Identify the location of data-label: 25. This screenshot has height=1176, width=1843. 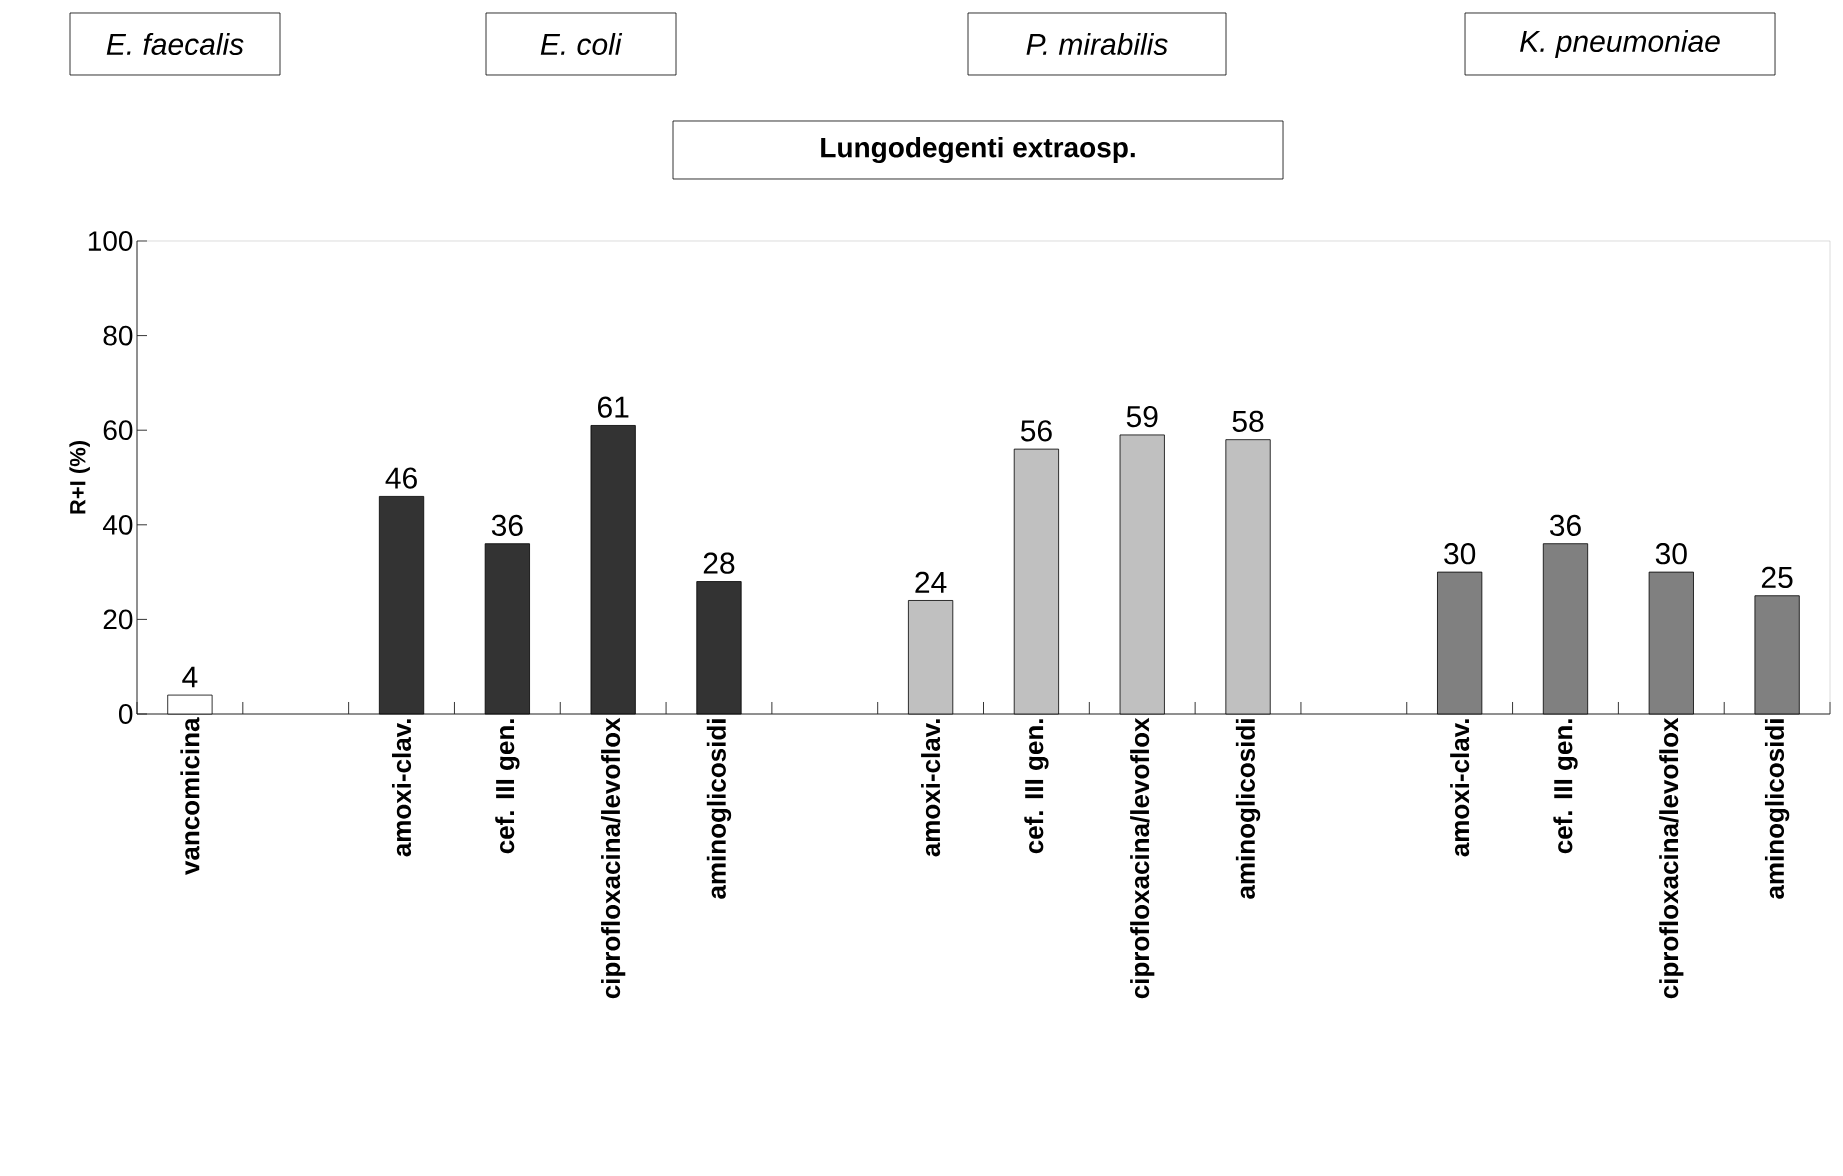
(1777, 577).